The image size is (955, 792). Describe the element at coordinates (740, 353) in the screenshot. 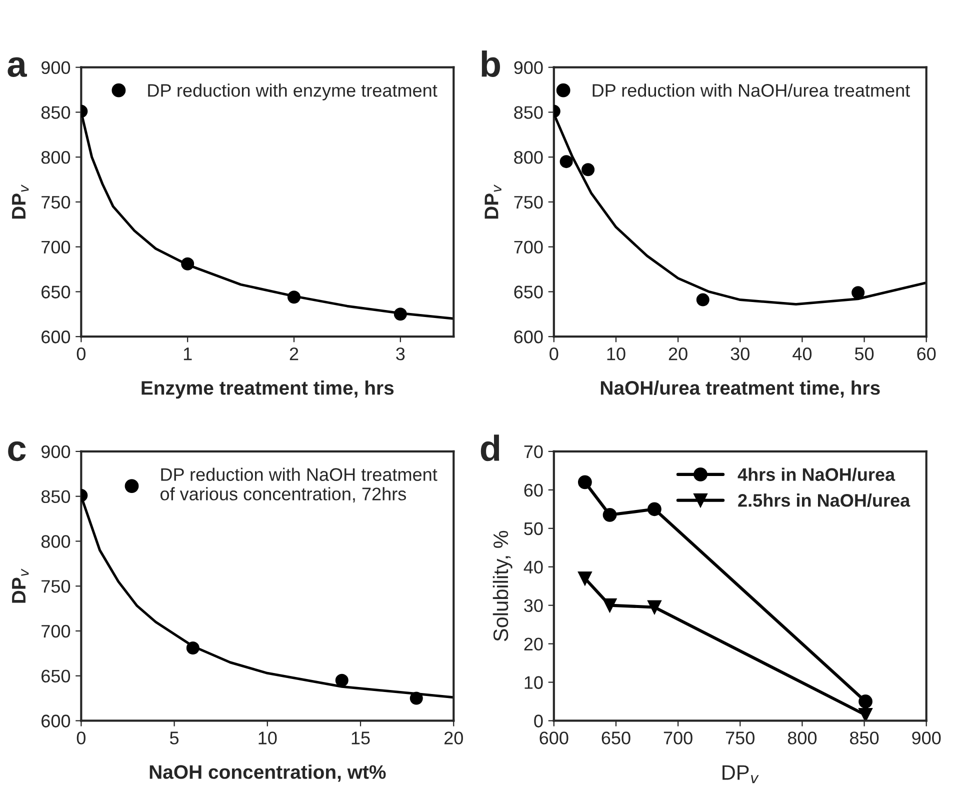

I see `x-tick-label: 30` at that location.